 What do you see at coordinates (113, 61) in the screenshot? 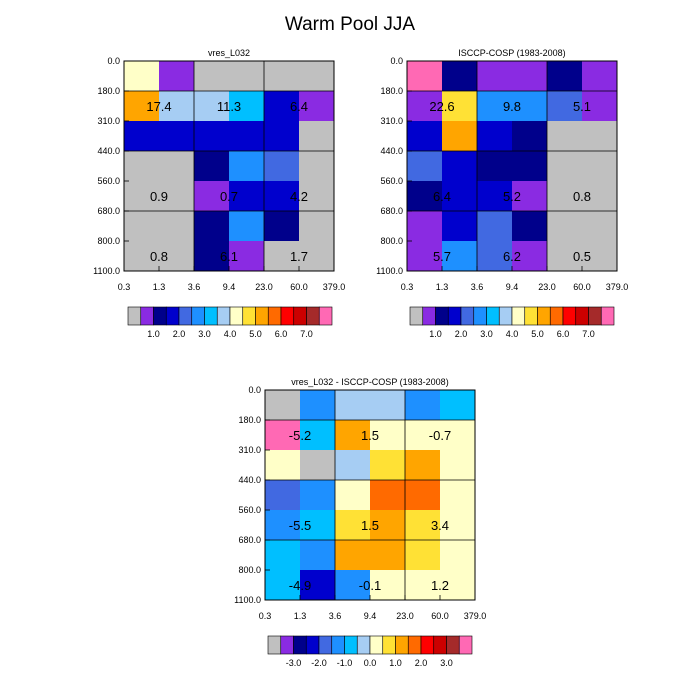
I see `y-tick-label: 0.0` at bounding box center [113, 61].